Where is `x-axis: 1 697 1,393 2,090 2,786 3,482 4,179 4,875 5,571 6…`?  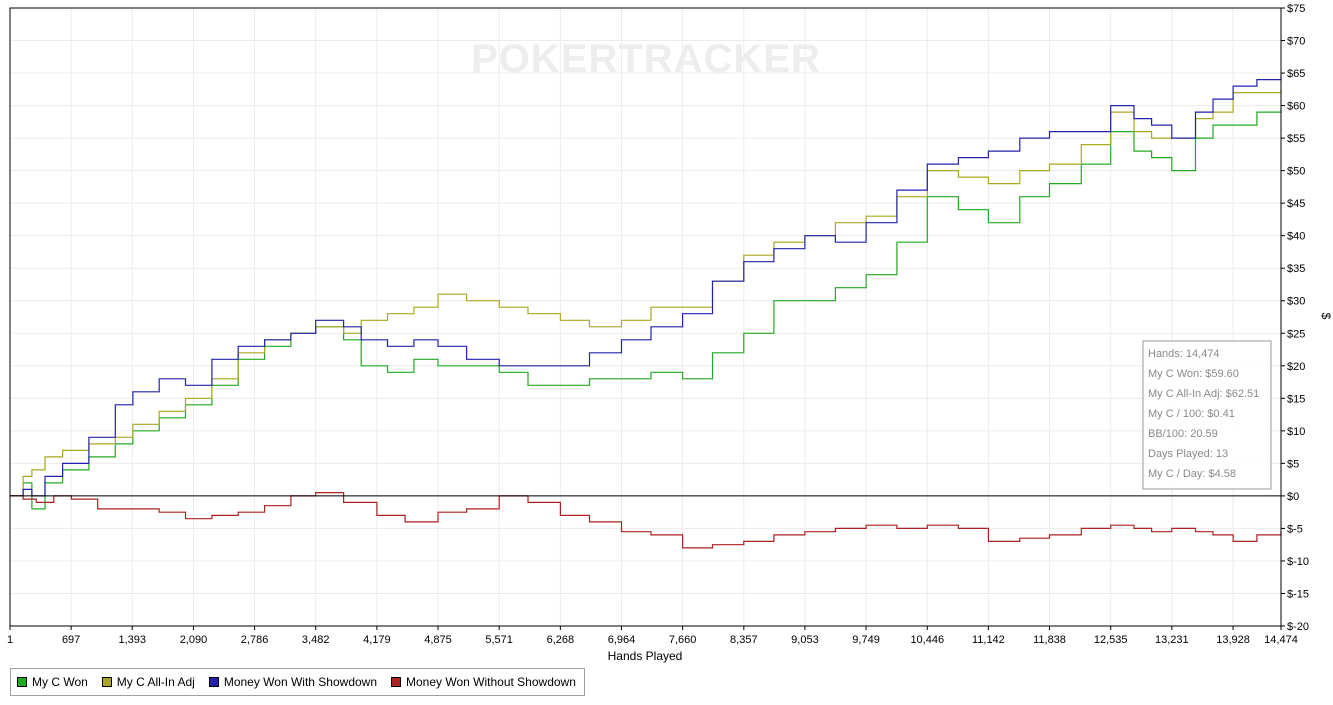
x-axis: 1 697 1,393 2,090 2,786 3,482 4,179 4,875 5,571 6… is located at coordinates (652, 636).